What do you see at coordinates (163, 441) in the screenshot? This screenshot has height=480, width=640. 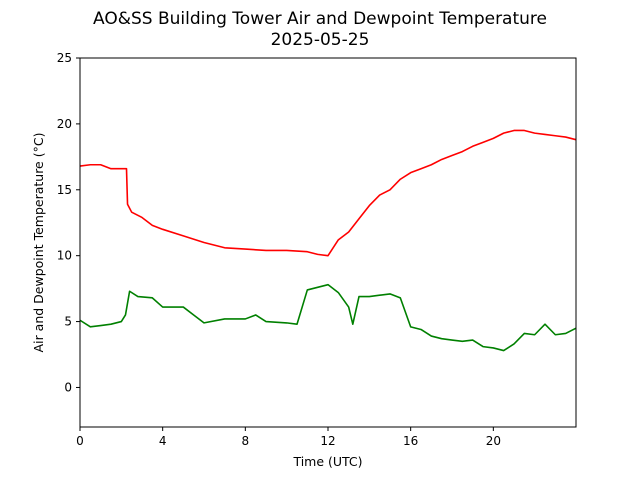 I see `x-tick-label: 4` at bounding box center [163, 441].